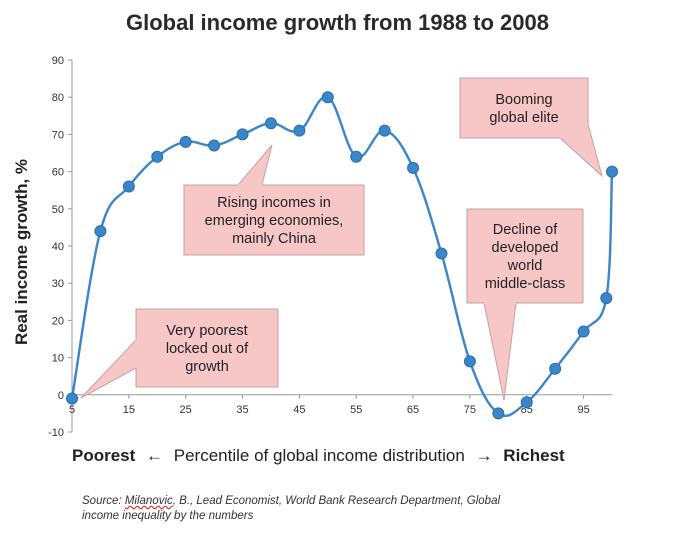 The width and height of the screenshot is (675, 552). What do you see at coordinates (525, 284) in the screenshot?
I see `callout-text-decline: middle-class` at bounding box center [525, 284].